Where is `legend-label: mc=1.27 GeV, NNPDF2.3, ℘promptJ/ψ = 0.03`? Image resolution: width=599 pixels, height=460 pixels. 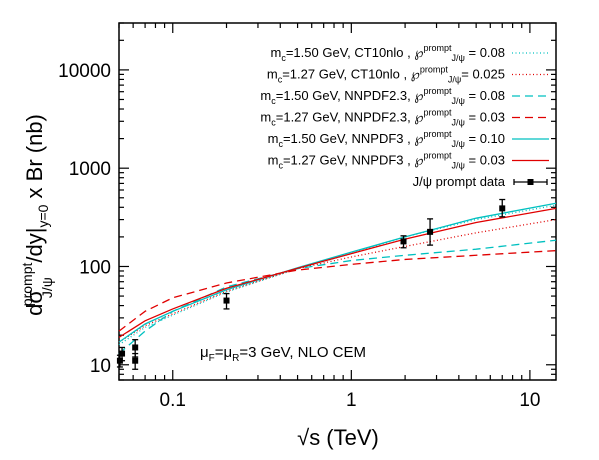 legend-label: mc=1.27 GeV, NNPDF2.3, ℘promptJ/ψ = 0.03 is located at coordinates (382, 118).